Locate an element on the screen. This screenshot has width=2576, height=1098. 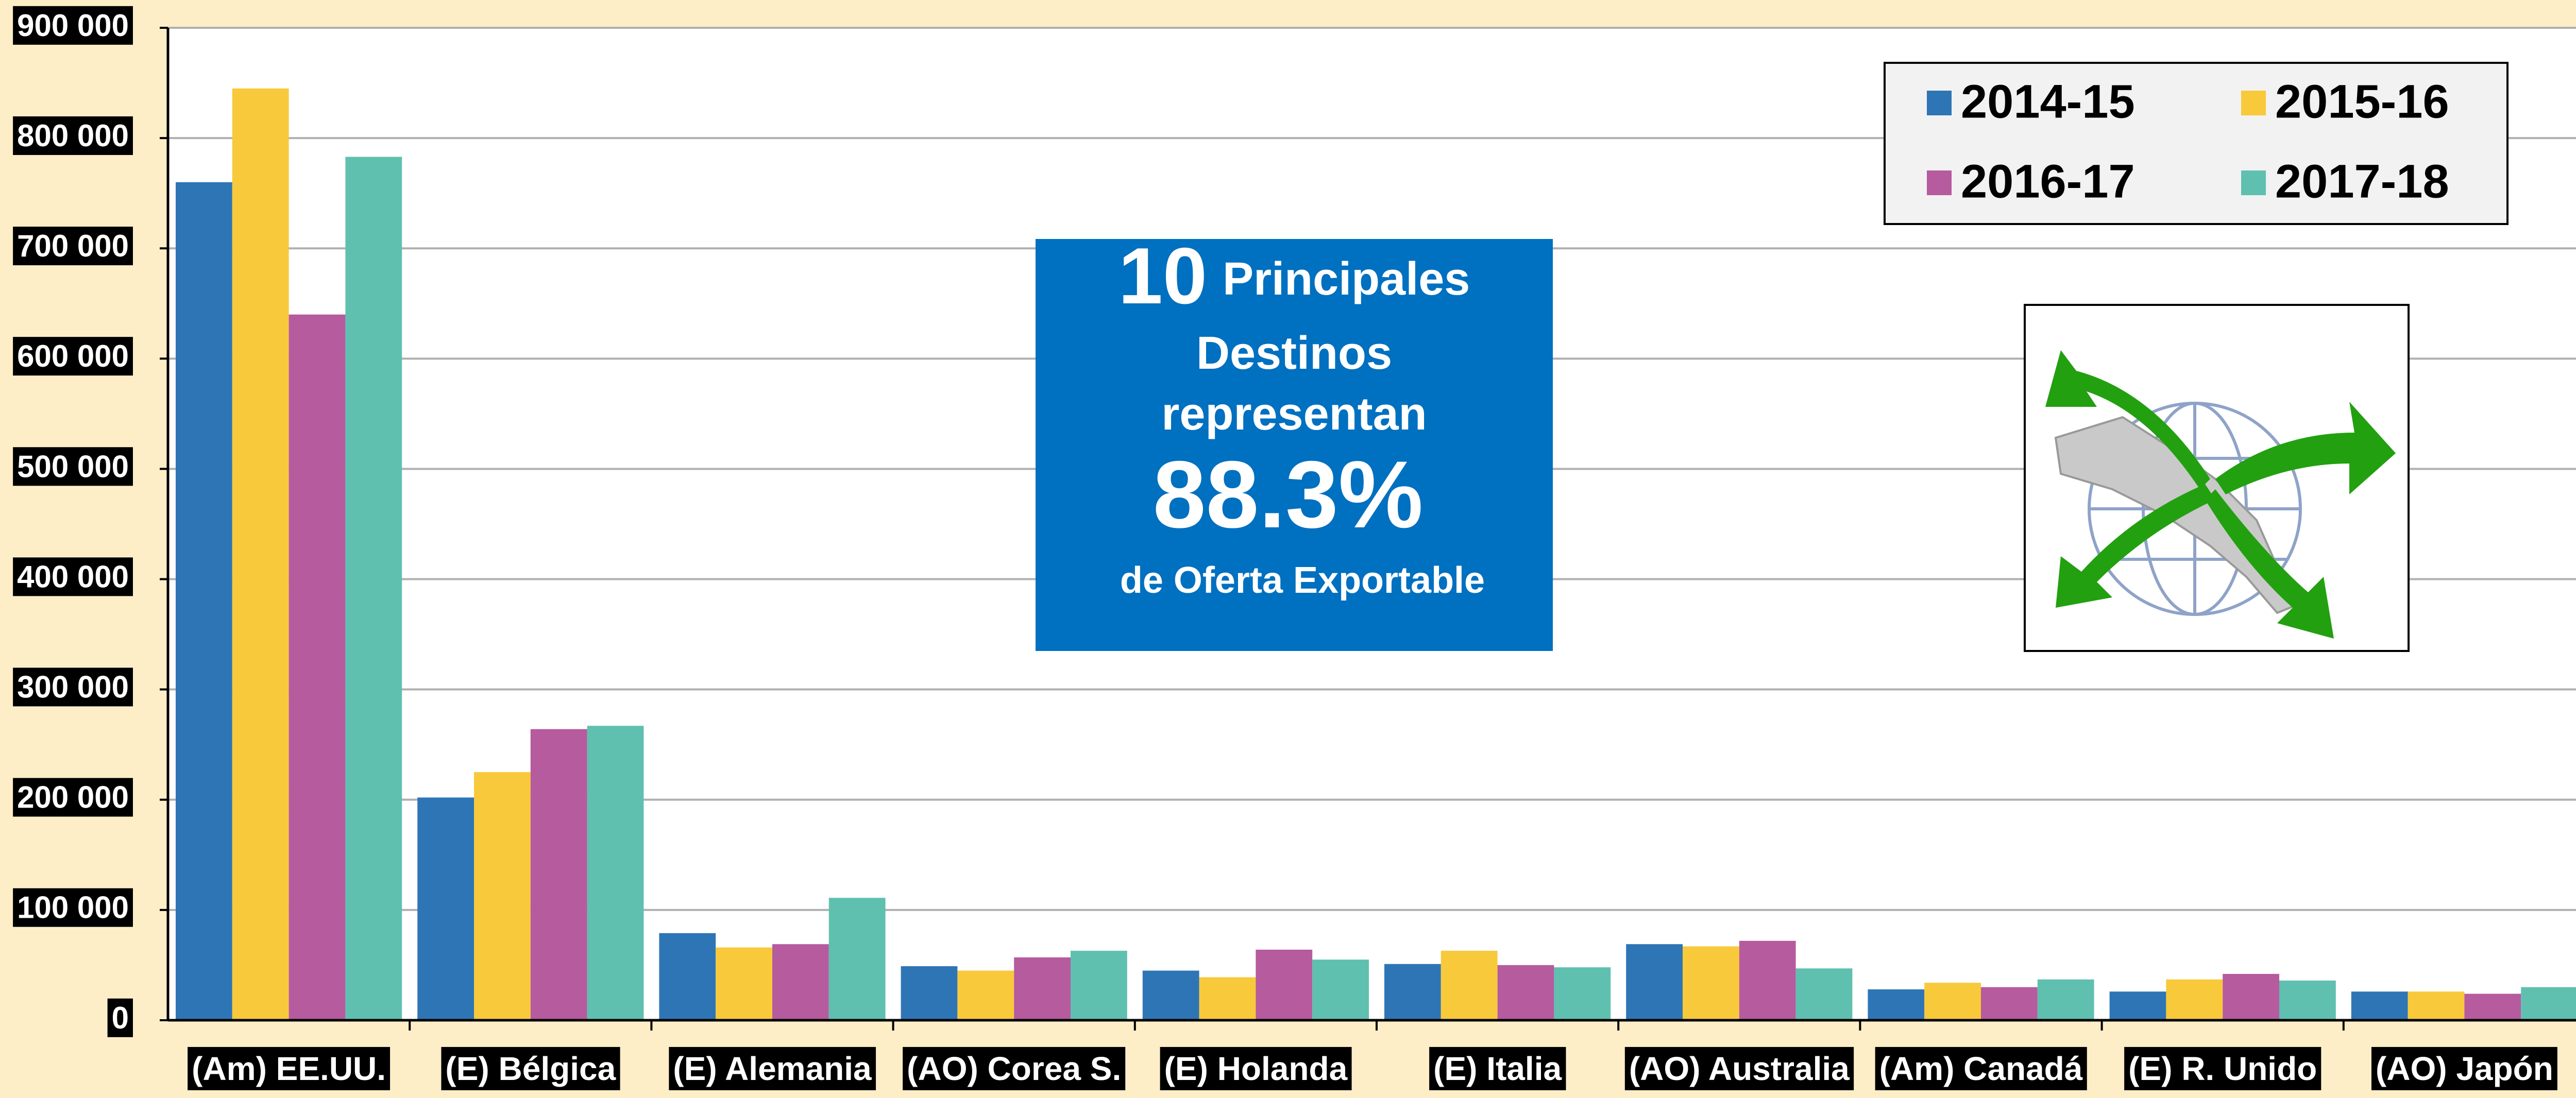
x-tick-label: (AO) Australia is located at coordinates (1739, 1068).